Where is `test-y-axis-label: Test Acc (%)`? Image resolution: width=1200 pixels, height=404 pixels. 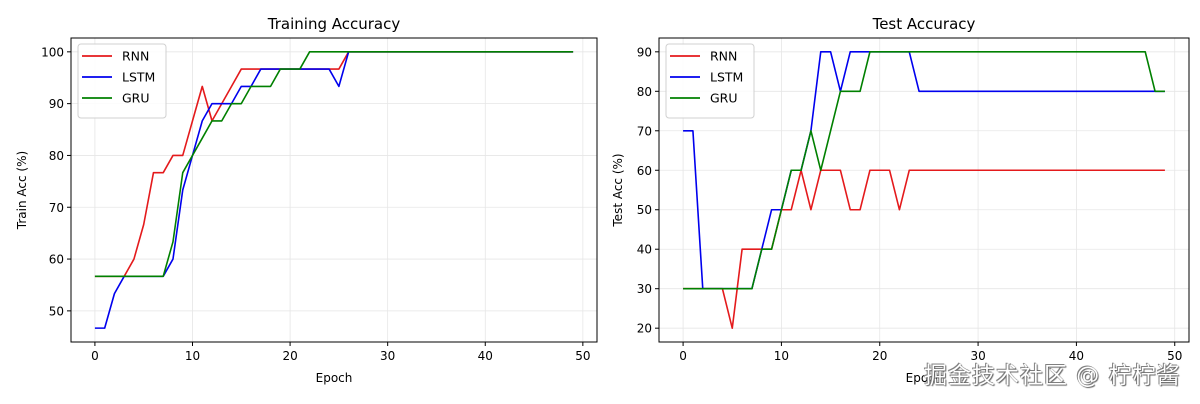 test-y-axis-label: Test Acc (%) is located at coordinates (618, 190).